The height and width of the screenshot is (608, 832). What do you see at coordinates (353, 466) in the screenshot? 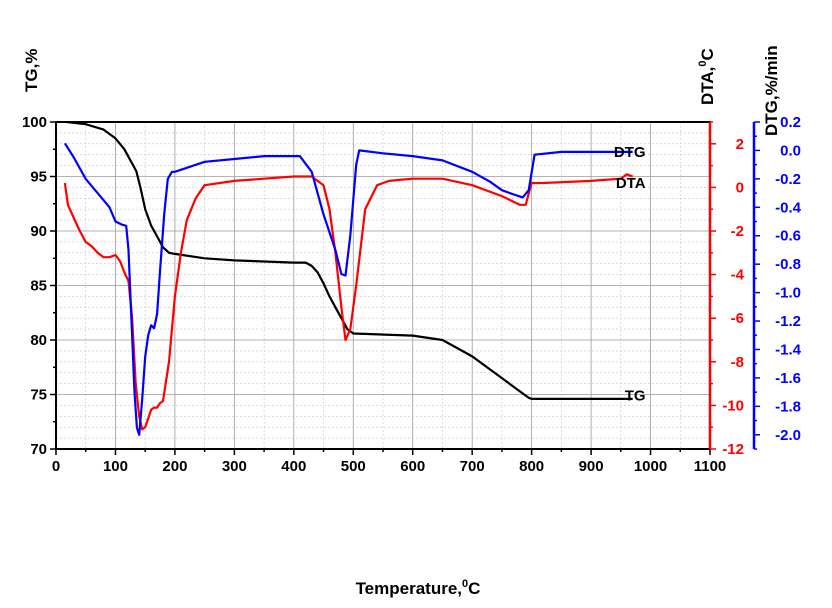
I see `x-tick-label: 500` at bounding box center [353, 466].